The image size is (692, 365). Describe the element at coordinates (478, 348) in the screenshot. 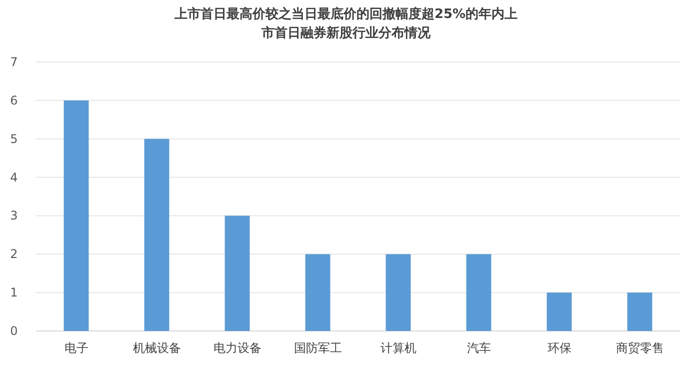

I see `x-tick-label: 汽车` at that location.